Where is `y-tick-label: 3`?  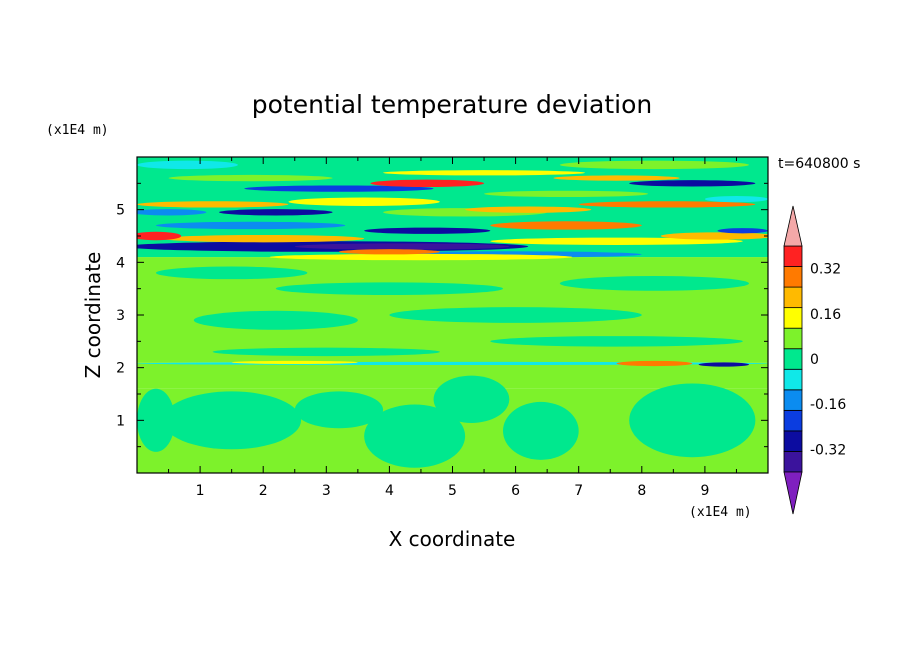 y-tick-label: 3 is located at coordinates (120, 316).